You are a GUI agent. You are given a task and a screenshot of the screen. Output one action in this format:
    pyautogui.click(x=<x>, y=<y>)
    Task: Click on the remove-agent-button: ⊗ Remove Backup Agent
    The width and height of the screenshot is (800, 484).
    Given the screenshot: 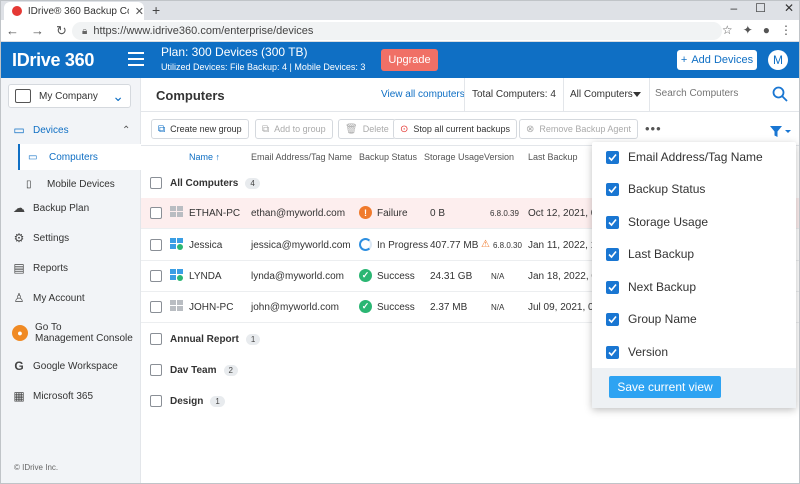 What is the action you would take?
    pyautogui.click(x=578, y=129)
    